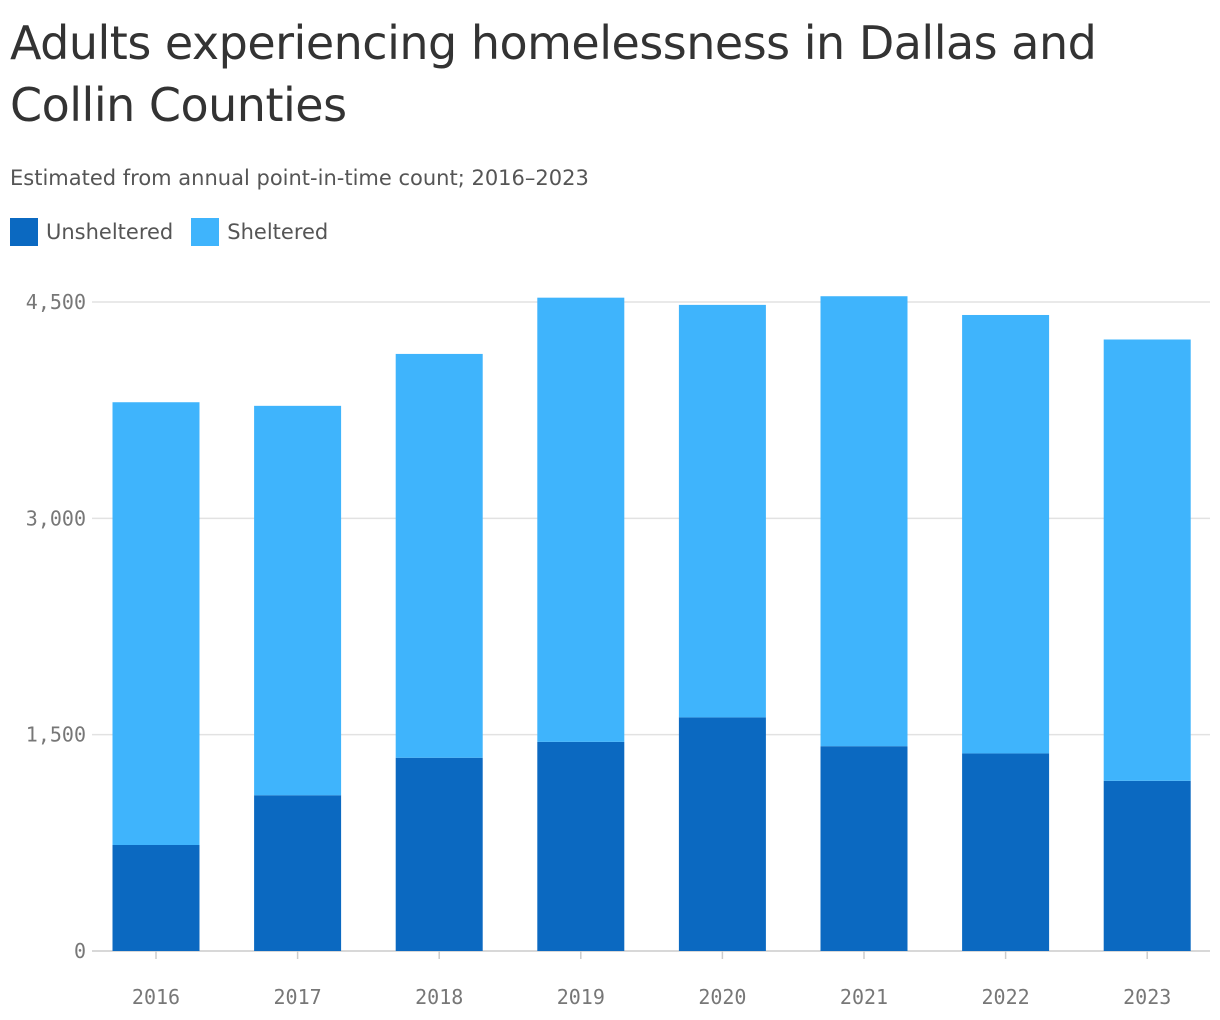  I want to click on x-tick-label: 2019, so click(581, 997).